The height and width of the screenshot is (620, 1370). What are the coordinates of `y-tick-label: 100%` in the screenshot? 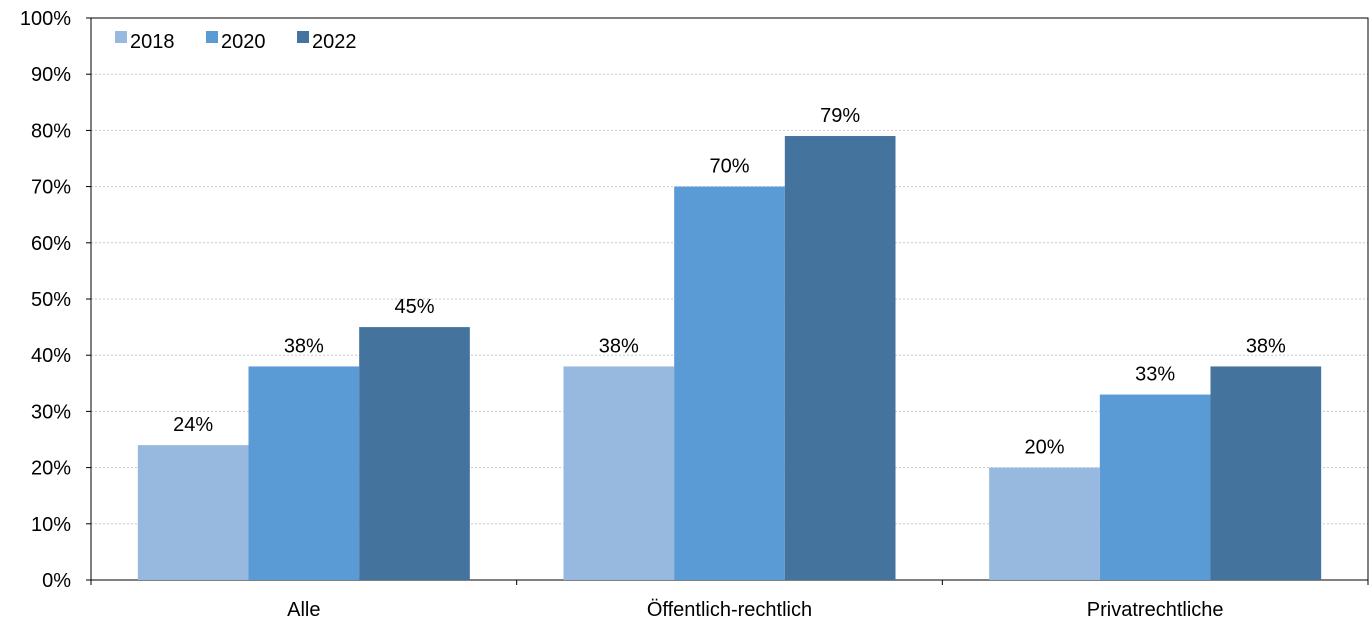 It's located at (45, 19).